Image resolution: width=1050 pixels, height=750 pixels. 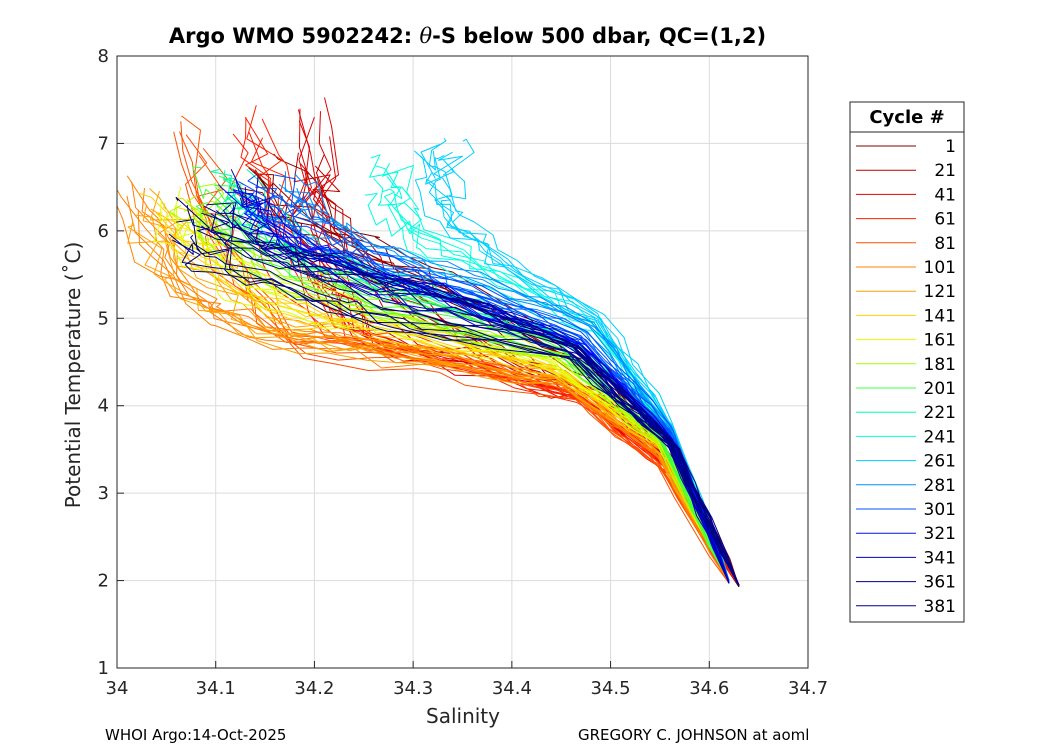 What do you see at coordinates (940, 365) in the screenshot?
I see `legend-label: 181` at bounding box center [940, 365].